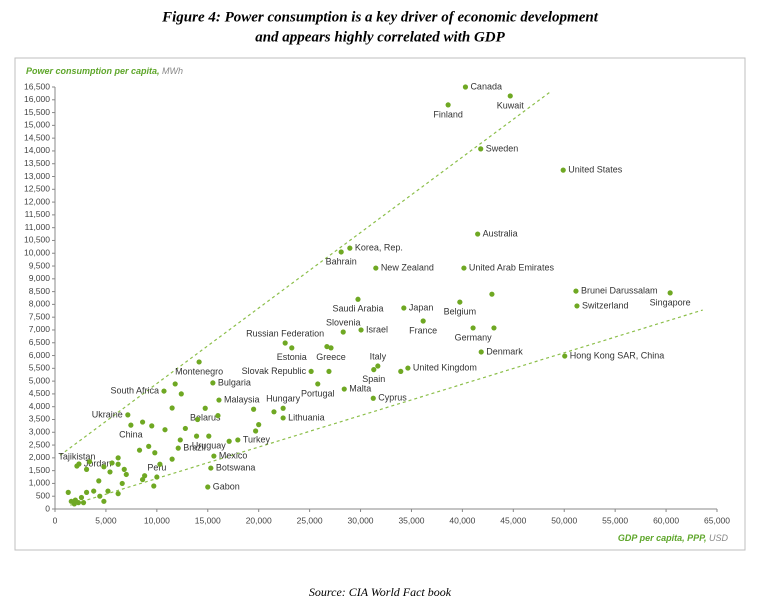 The height and width of the screenshot is (609, 759). What do you see at coordinates (462, 520) in the screenshot?
I see `x-tick-label: 40,000` at bounding box center [462, 520].